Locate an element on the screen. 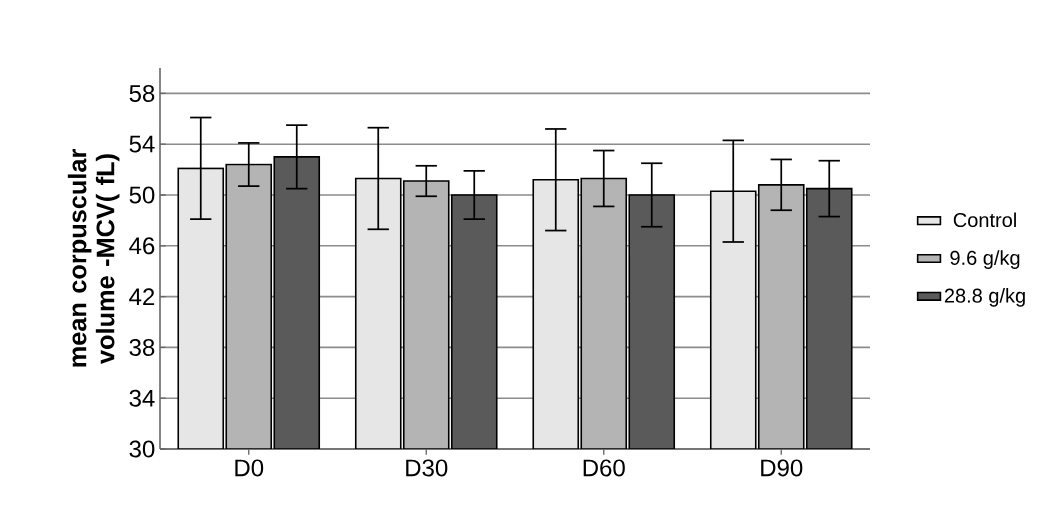  y-tick-label: 46 is located at coordinates (142, 246).